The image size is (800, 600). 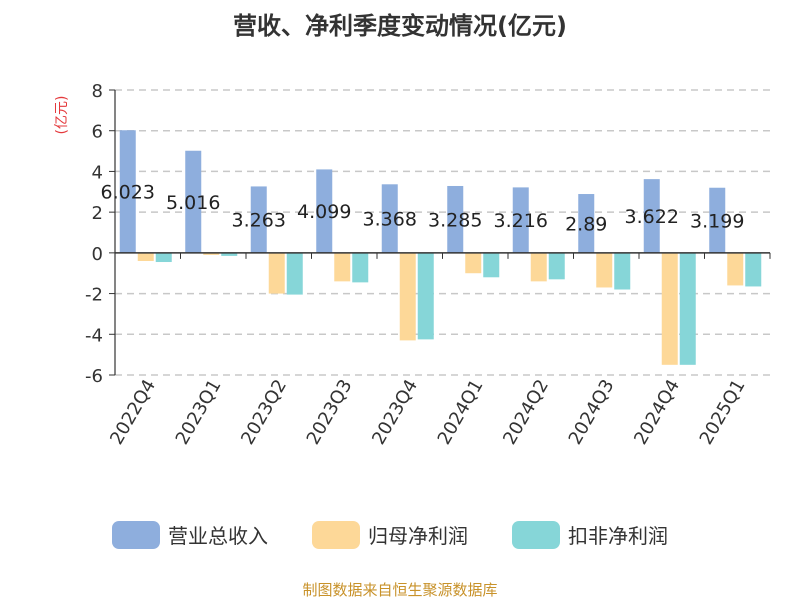 I want to click on x-tick-label: 2023Q1, so click(x=199, y=412).